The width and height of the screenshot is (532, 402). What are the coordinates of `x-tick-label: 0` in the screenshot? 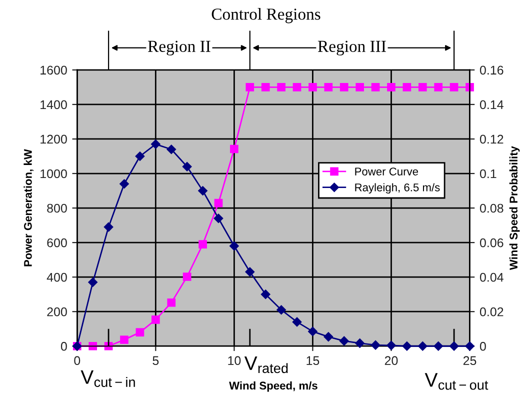 It's located at (77, 361).